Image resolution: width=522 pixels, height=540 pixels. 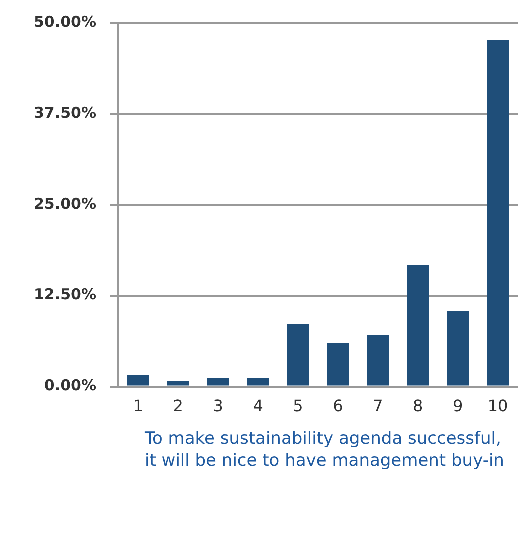 I want to click on x-tick-label: 5, so click(x=298, y=406).